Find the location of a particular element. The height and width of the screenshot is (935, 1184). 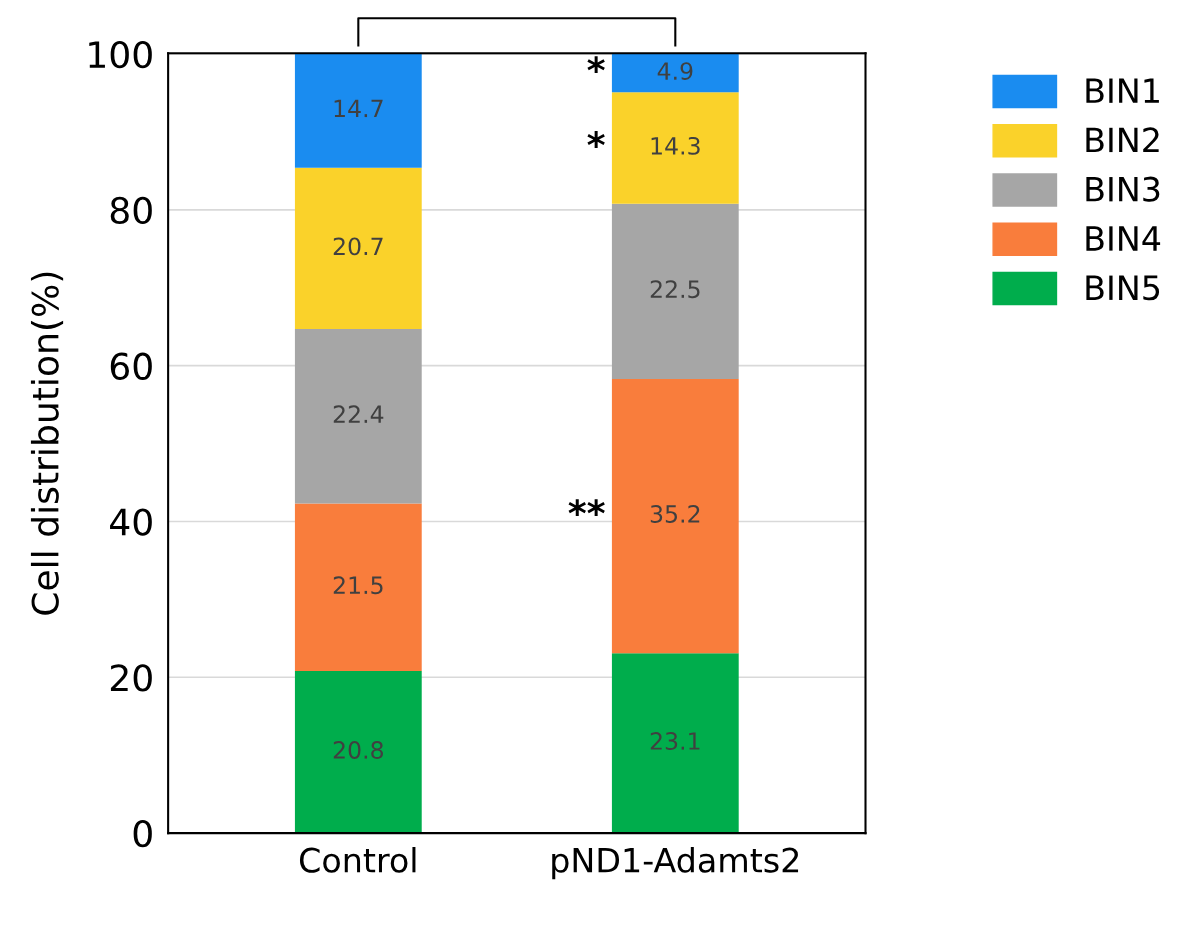

data-label: 20.8 is located at coordinates (358, 750).